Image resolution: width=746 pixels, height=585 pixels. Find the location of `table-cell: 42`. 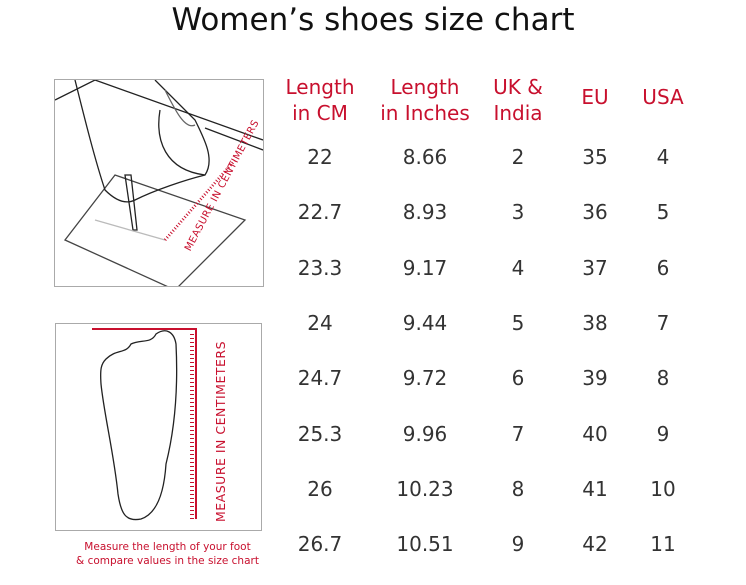

table-cell: 42 is located at coordinates (595, 544).